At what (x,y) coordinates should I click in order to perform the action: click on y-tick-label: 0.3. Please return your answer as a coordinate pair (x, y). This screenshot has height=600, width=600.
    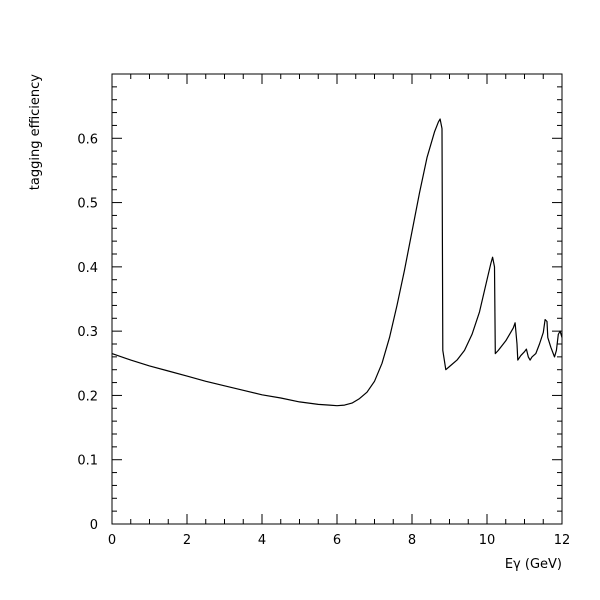
    Looking at the image, I should click on (87, 332).